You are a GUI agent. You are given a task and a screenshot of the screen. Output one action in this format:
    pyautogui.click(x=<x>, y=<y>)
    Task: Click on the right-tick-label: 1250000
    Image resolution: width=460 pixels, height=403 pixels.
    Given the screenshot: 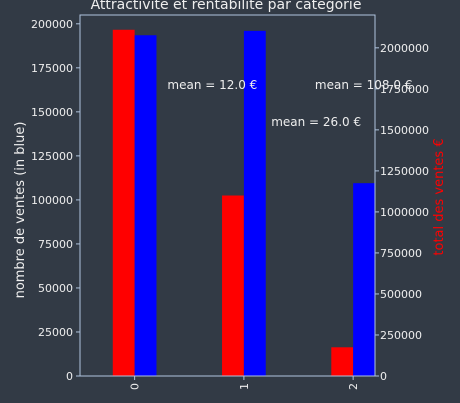 What is the action you would take?
    pyautogui.click(x=404, y=171)
    